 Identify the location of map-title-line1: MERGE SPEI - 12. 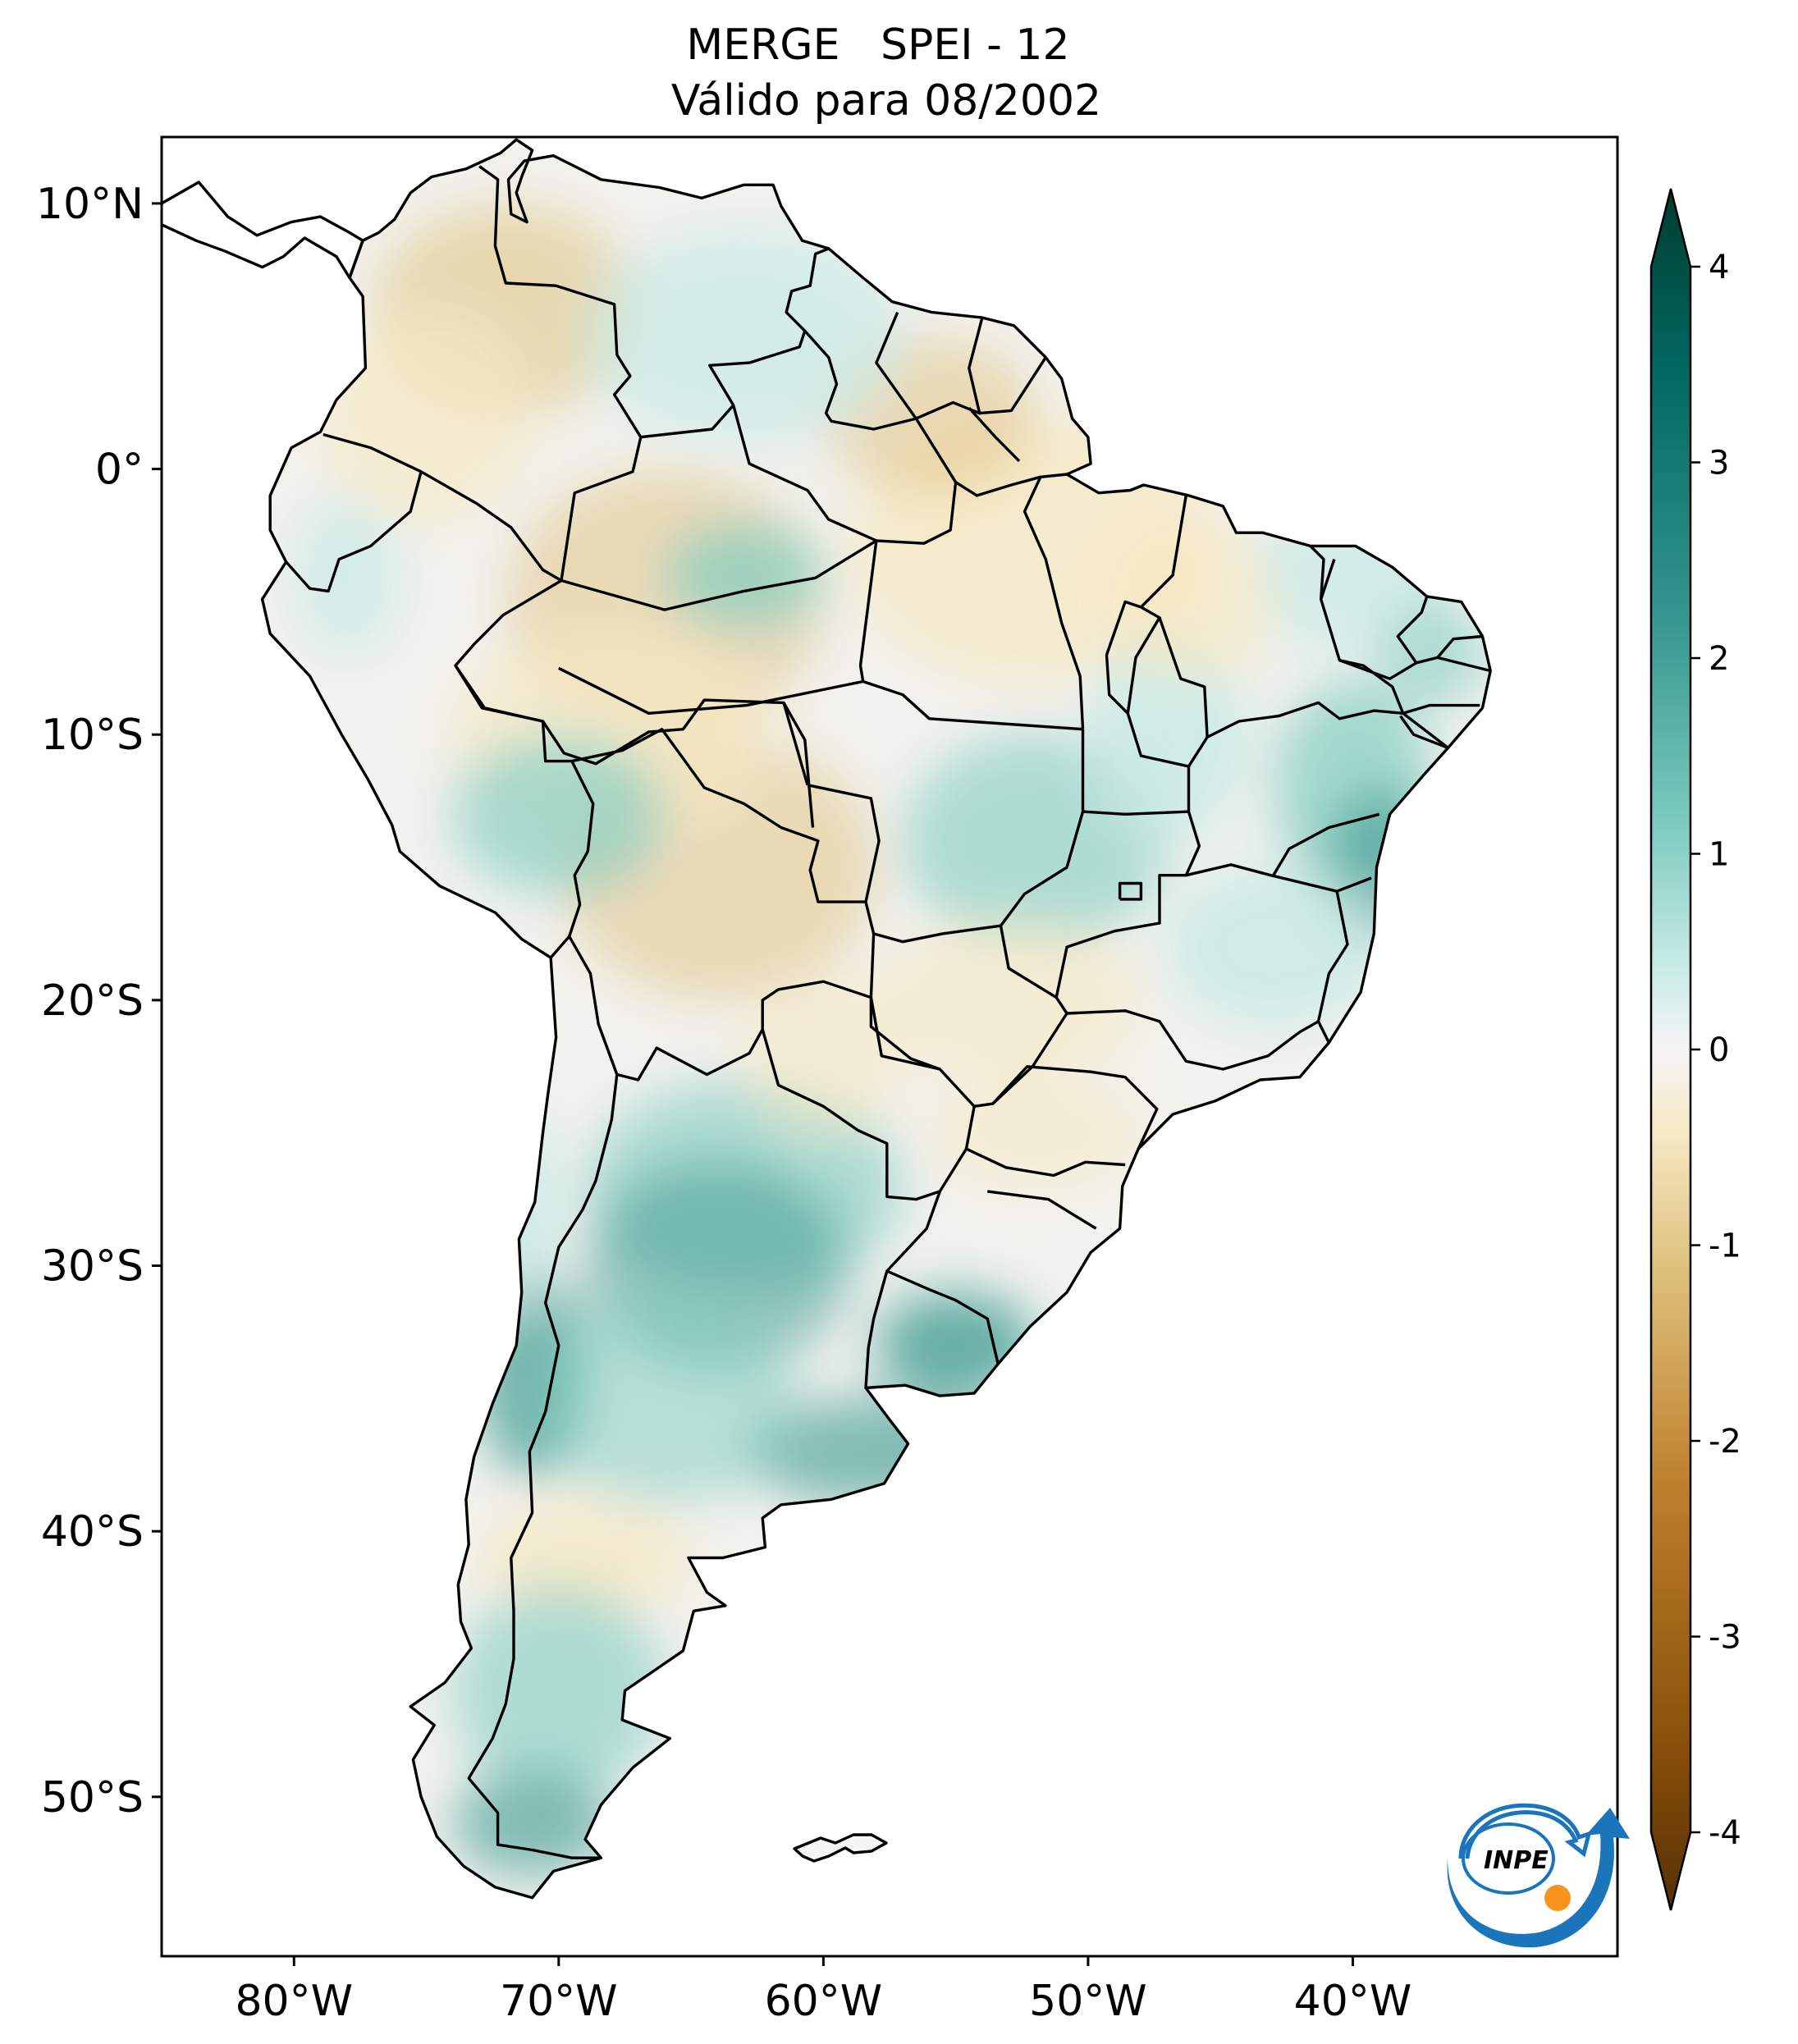
(877, 45).